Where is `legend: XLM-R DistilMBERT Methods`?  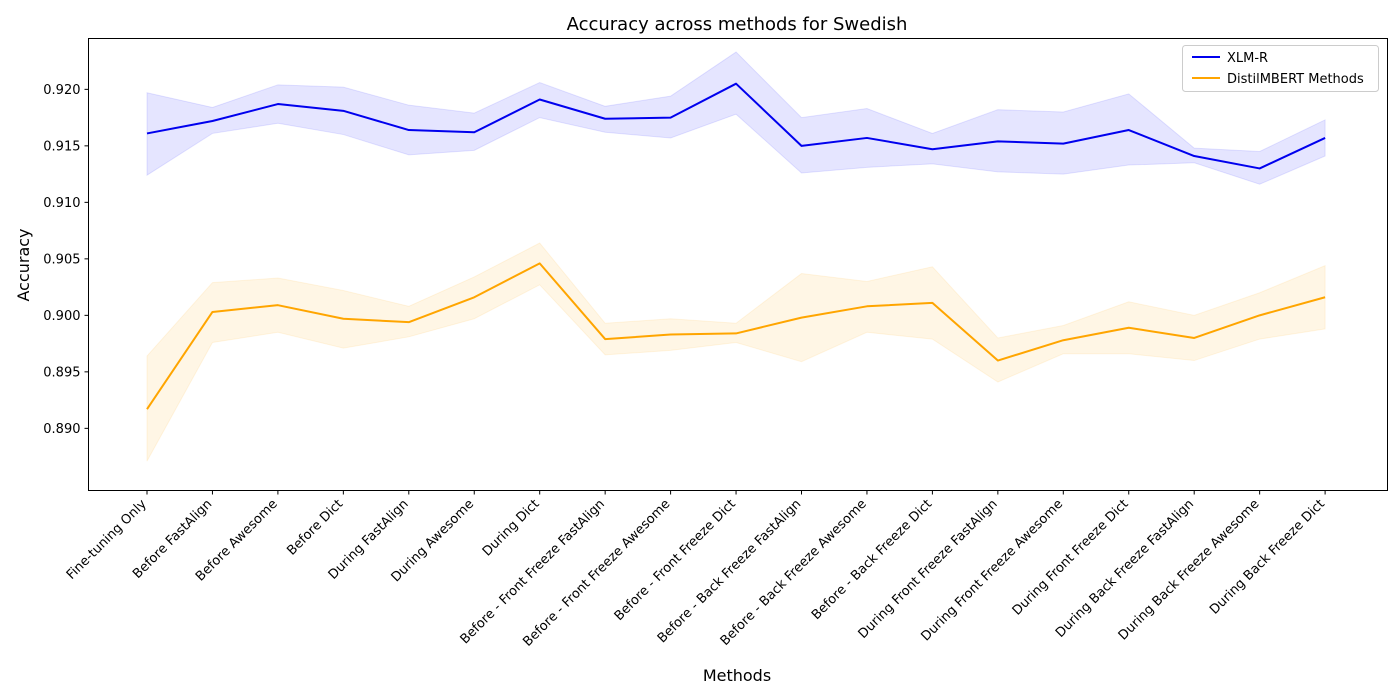
legend: XLM-R DistilMBERT Methods is located at coordinates (1280, 68).